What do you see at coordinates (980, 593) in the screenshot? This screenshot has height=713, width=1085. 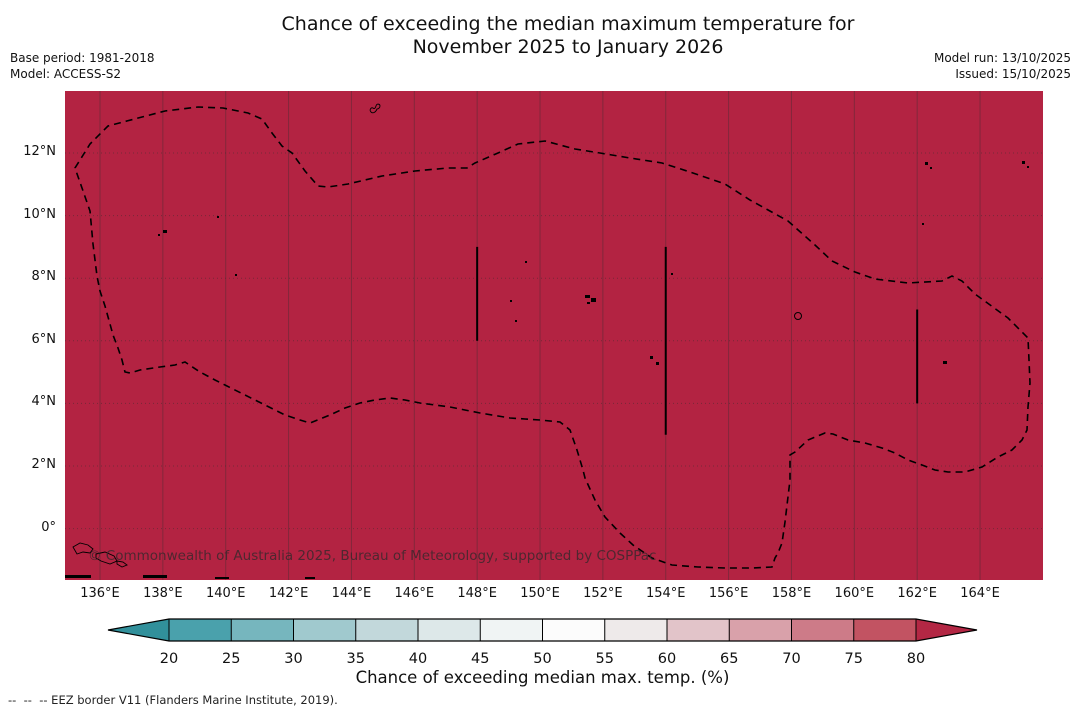 I see `x-tick-label: 164°E` at bounding box center [980, 593].